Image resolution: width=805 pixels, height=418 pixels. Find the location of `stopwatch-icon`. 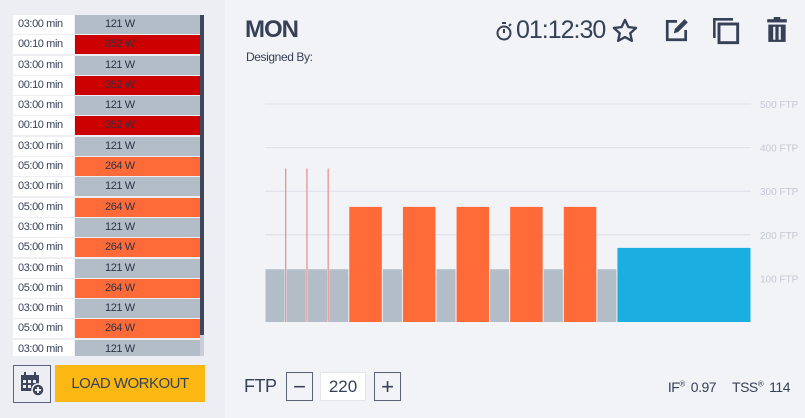

stopwatch-icon is located at coordinates (504, 30).